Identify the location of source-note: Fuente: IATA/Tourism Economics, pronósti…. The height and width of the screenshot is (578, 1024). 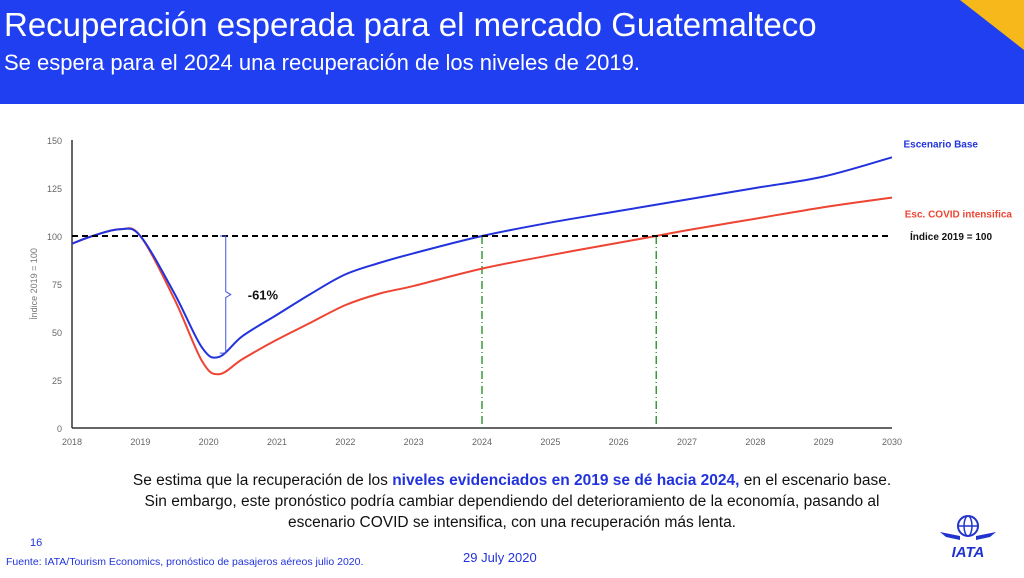
(185, 562).